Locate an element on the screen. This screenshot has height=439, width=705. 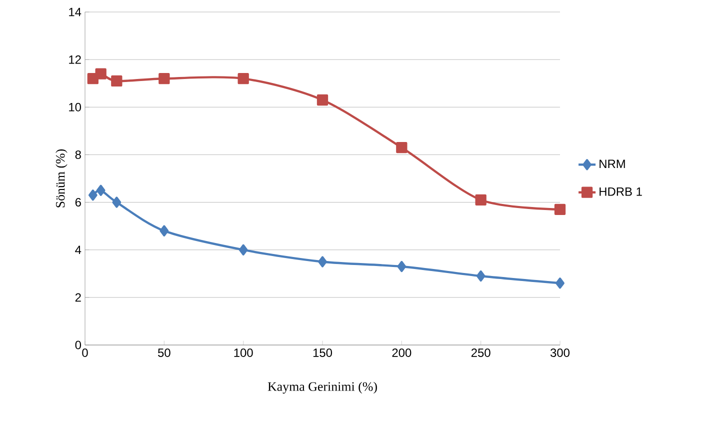
x-tick-label: 0 is located at coordinates (85, 352).